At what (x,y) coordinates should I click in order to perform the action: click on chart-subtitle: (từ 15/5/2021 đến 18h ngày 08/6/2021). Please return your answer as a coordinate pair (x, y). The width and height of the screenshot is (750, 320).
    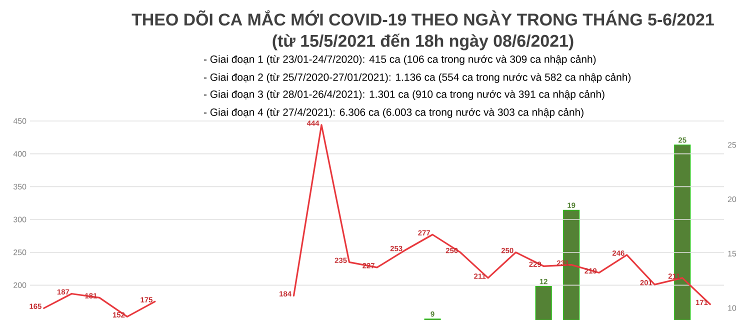
    Looking at the image, I should click on (423, 42).